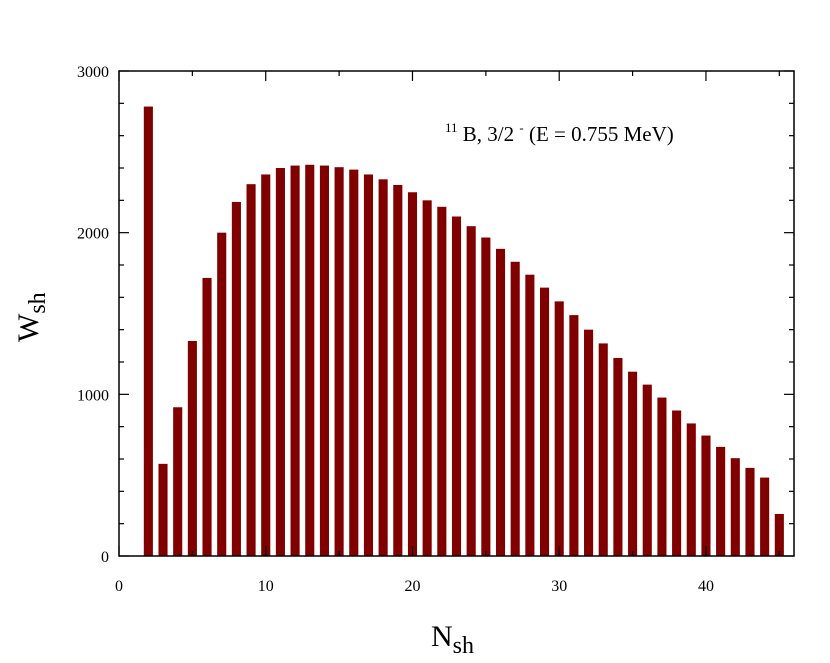 The width and height of the screenshot is (830, 663). What do you see at coordinates (178, 481) in the screenshot?
I see `bar-n4` at bounding box center [178, 481].